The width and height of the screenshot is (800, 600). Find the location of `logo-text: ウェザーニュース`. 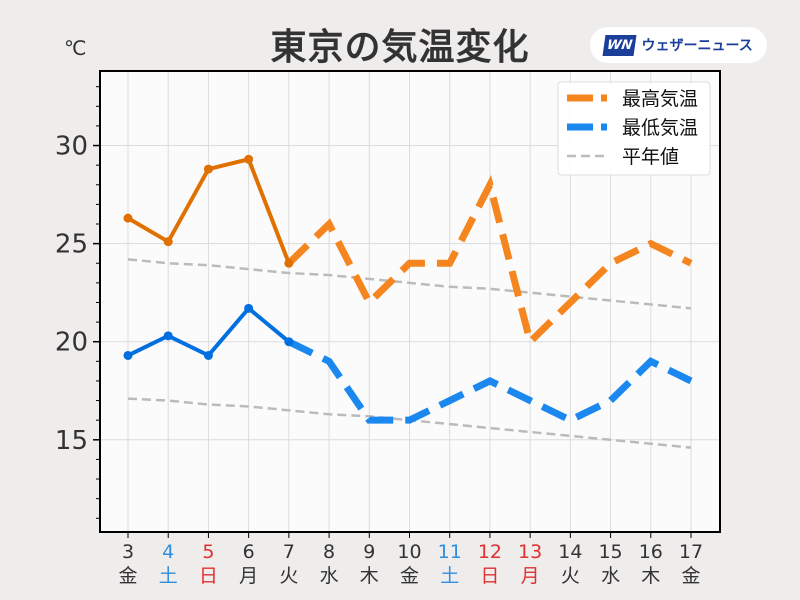

logo-text: ウェザーニュース is located at coordinates (697, 46).